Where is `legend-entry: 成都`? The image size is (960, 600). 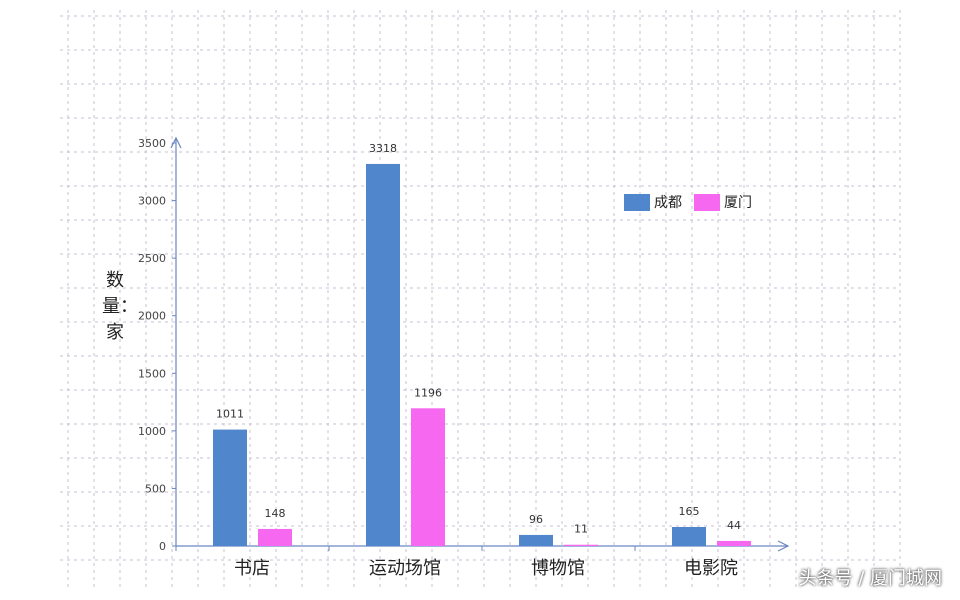 legend-entry: 成都 is located at coordinates (668, 203).